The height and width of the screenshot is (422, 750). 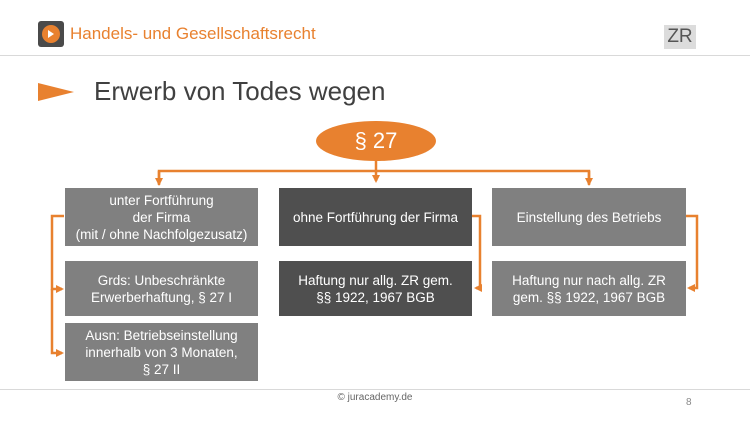 What do you see at coordinates (376, 141) in the screenshot?
I see `root-node: § 27` at bounding box center [376, 141].